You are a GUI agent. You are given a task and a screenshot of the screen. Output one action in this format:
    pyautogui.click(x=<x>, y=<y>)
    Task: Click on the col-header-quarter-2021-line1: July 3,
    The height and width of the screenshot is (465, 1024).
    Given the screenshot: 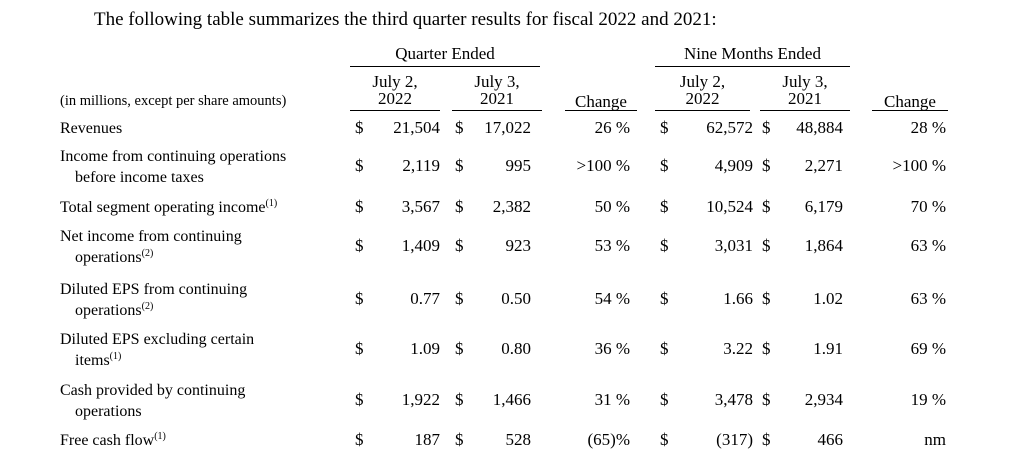 What is the action you would take?
    pyautogui.click(x=497, y=81)
    